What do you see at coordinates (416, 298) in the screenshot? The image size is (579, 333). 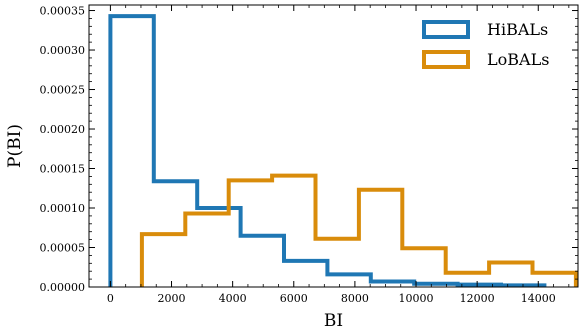 I see `x-tick-label: 10000` at bounding box center [416, 298].